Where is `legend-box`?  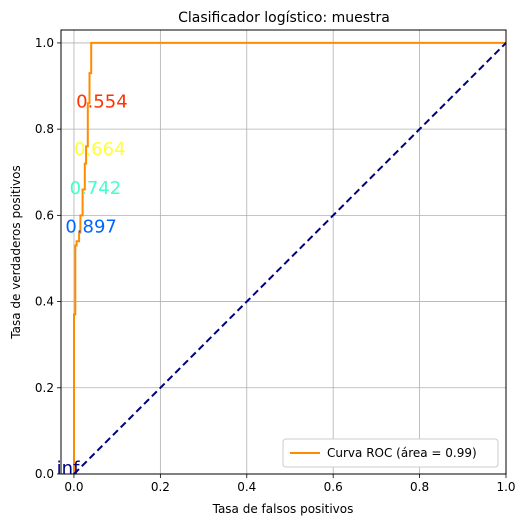
legend-box is located at coordinates (390, 453).